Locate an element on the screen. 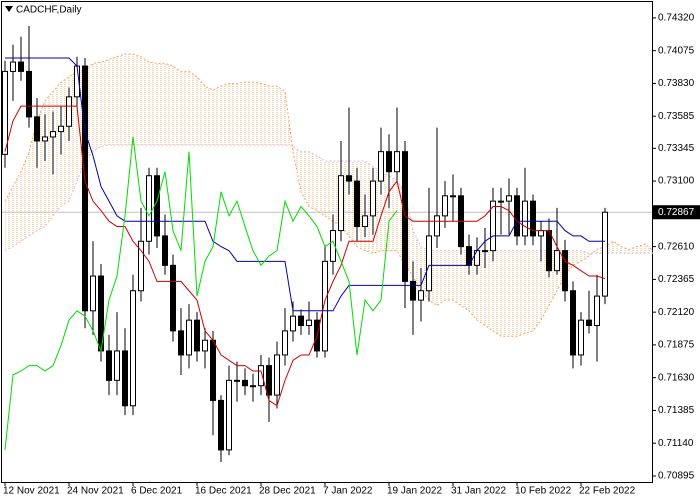 The width and height of the screenshot is (700, 500). y-tick-label: 0.72365 is located at coordinates (676, 279).